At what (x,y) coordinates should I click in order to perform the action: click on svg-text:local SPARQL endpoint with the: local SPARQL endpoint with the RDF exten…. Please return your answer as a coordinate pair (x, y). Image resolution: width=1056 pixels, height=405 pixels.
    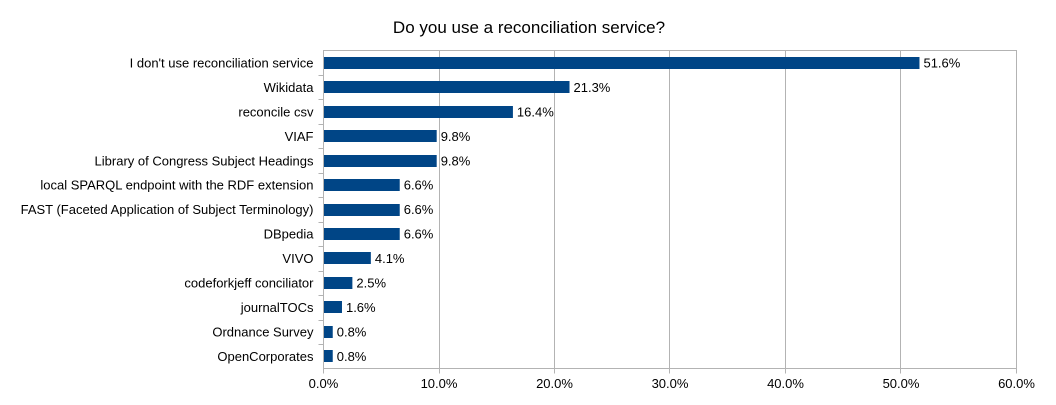
    Looking at the image, I should click on (176, 185).